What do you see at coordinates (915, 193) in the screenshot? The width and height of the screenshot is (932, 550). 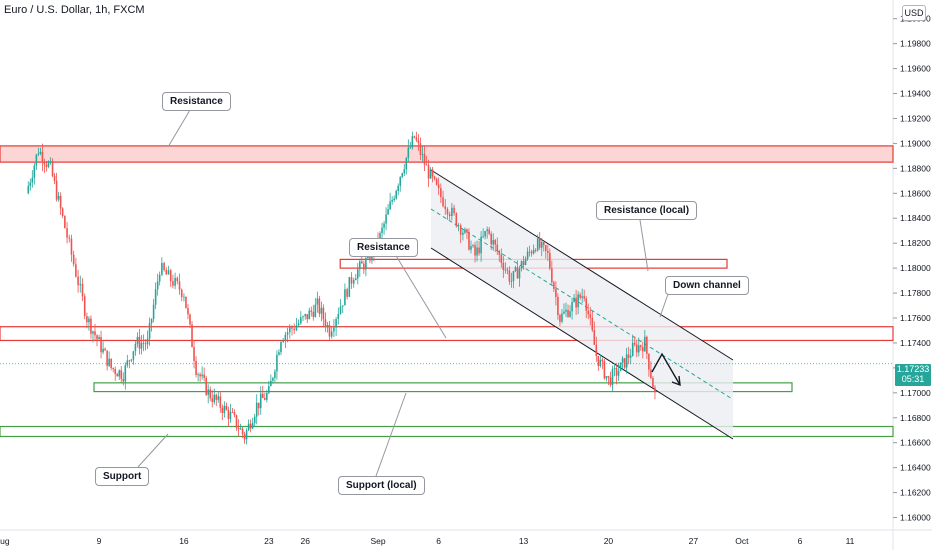 I see `y-tick-label: 1.18600` at bounding box center [915, 193].